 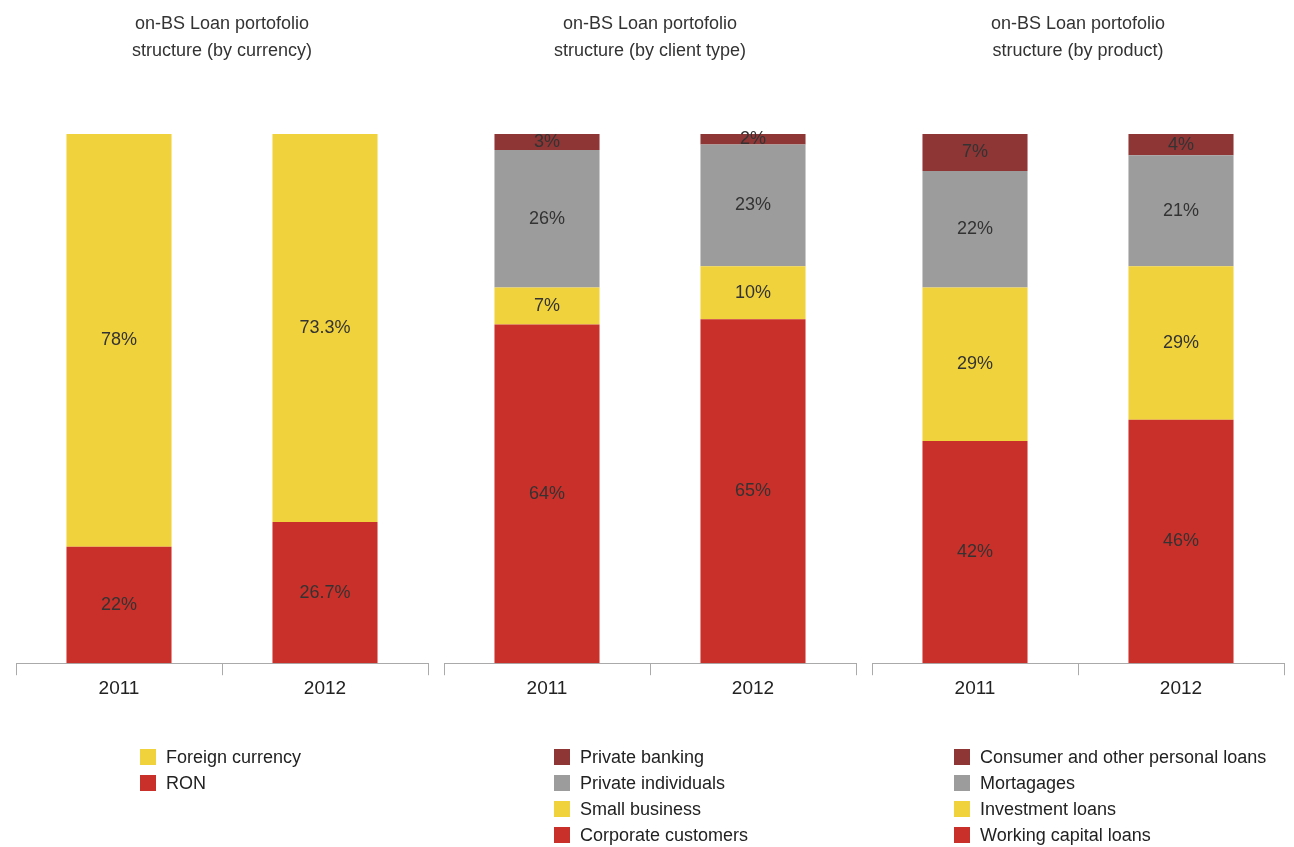 I want to click on chart-title: on-BS Loan portofolio structure (by currency), so click(x=221, y=37).